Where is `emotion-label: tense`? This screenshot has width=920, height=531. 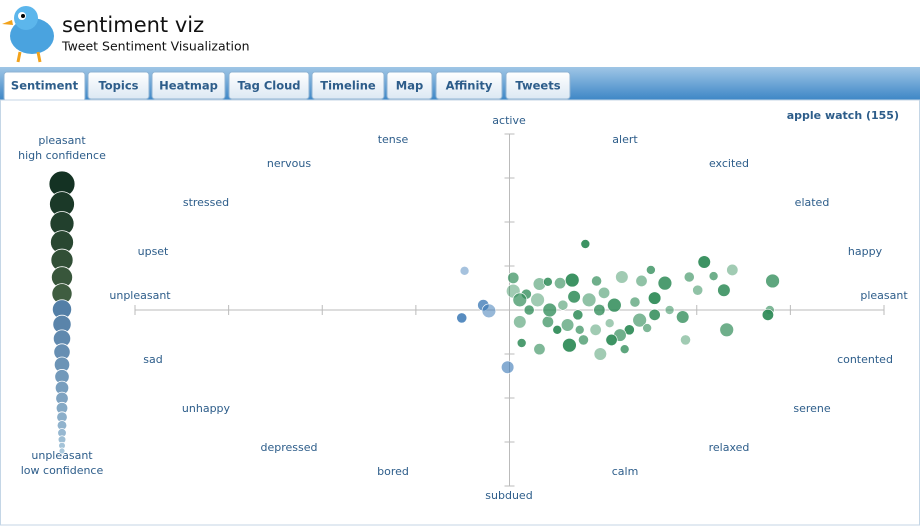
emotion-label: tense is located at coordinates (393, 139).